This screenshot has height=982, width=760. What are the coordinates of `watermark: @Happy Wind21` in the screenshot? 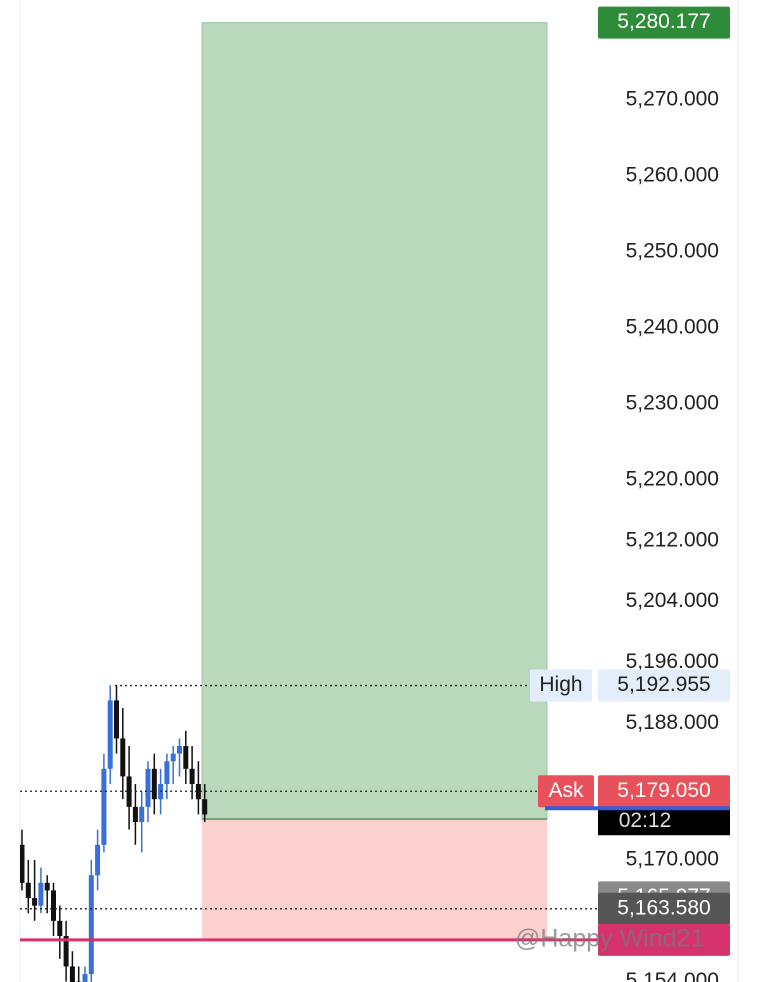 It's located at (609, 938).